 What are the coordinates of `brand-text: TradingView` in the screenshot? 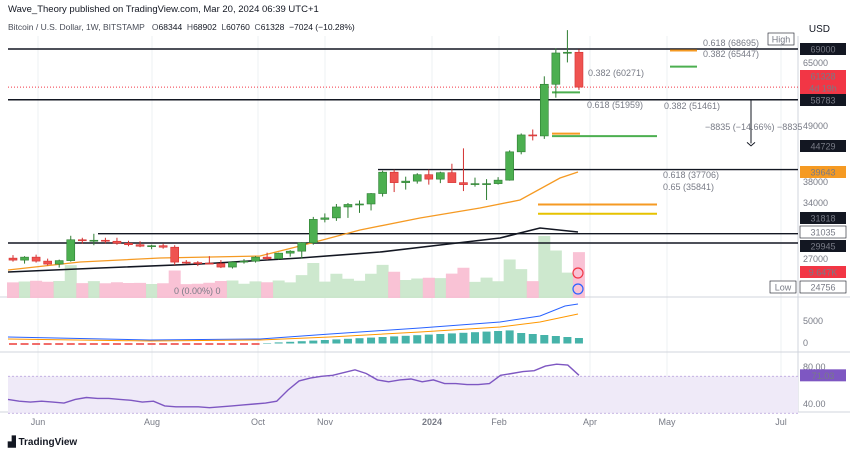 It's located at (48, 442).